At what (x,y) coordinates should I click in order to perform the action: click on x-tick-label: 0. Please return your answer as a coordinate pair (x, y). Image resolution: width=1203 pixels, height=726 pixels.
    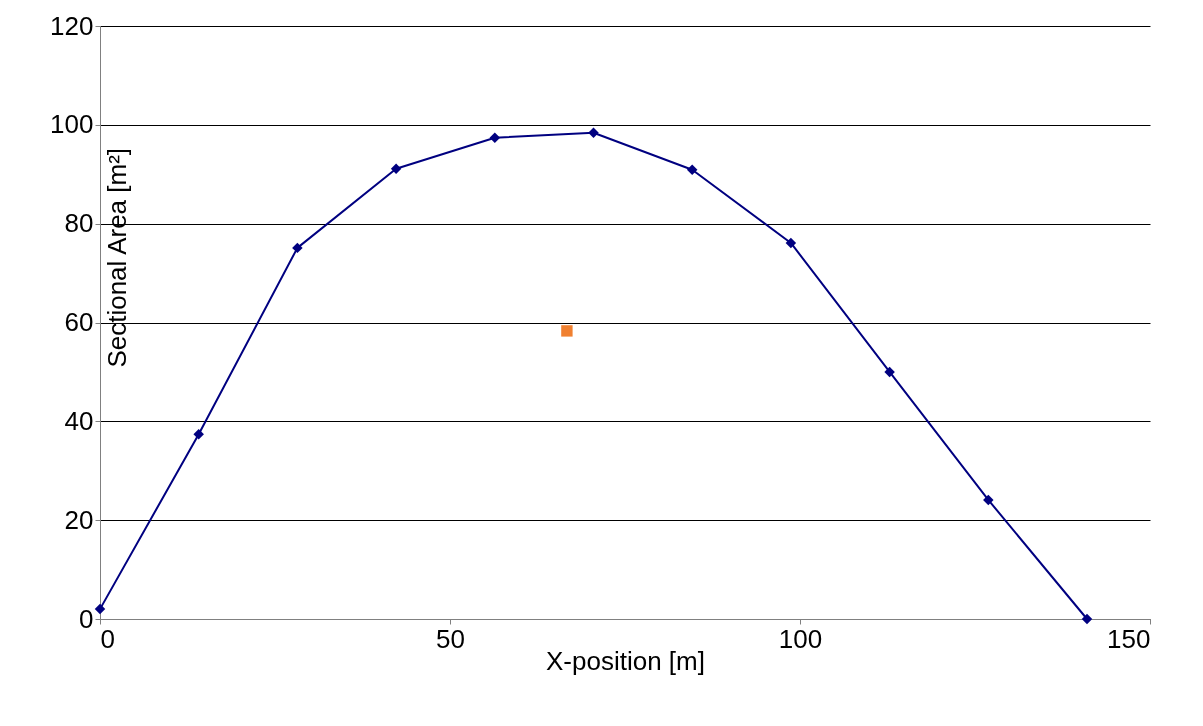
    Looking at the image, I should click on (107, 638).